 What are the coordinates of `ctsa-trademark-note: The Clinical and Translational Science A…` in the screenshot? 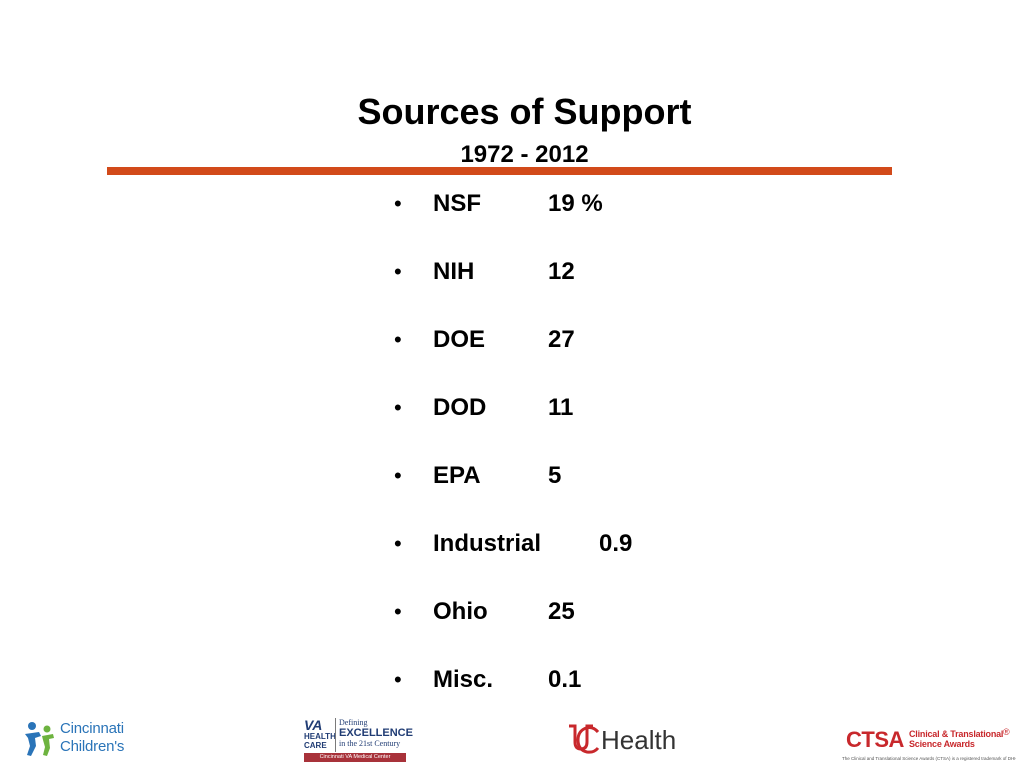 It's located at (929, 758).